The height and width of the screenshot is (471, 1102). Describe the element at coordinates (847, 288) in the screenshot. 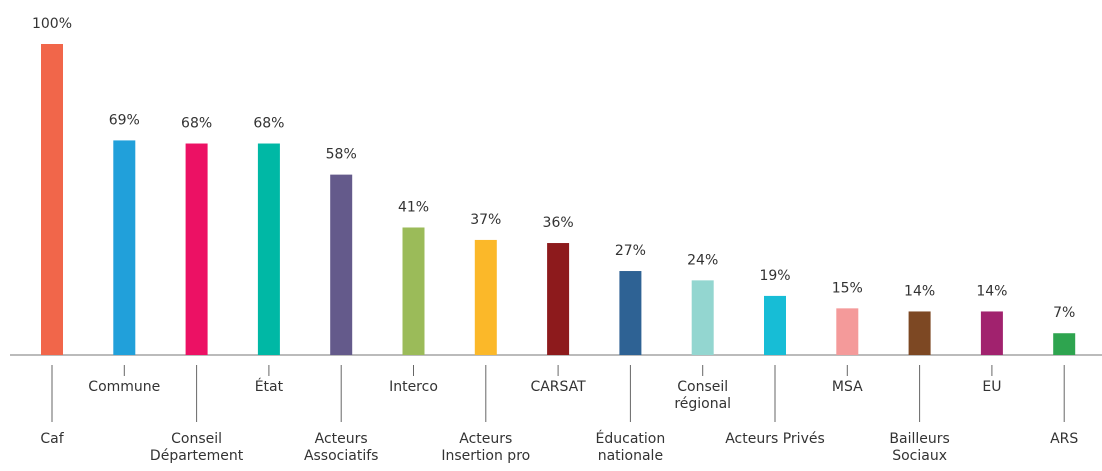

I see `value-label: 15%` at that location.